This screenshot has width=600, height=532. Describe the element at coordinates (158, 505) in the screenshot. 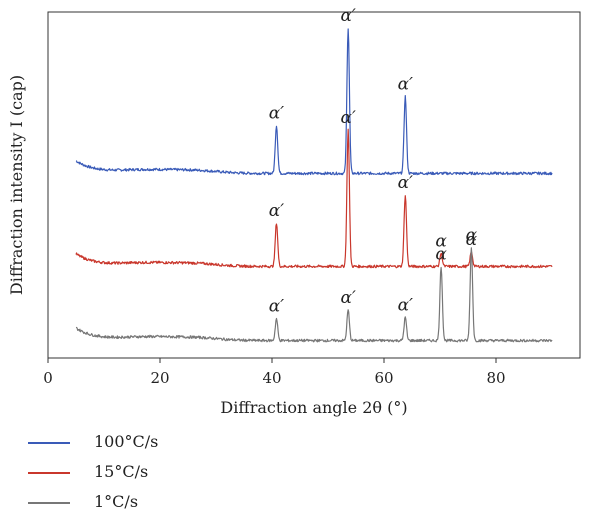

I see `legend-item-1: 1°C/s` at that location.